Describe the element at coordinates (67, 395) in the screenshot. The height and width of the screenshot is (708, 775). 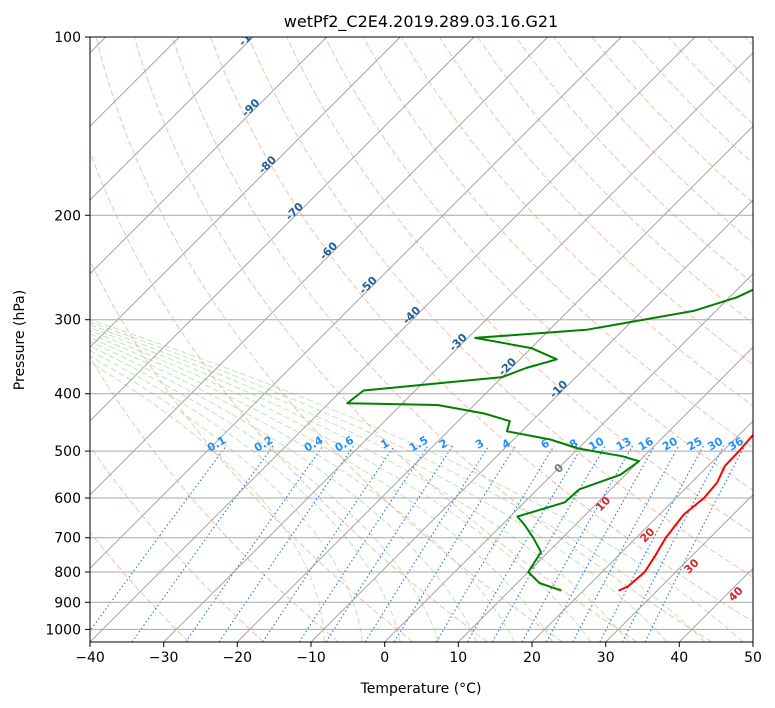
I see `y-tick-label: 400` at that location.